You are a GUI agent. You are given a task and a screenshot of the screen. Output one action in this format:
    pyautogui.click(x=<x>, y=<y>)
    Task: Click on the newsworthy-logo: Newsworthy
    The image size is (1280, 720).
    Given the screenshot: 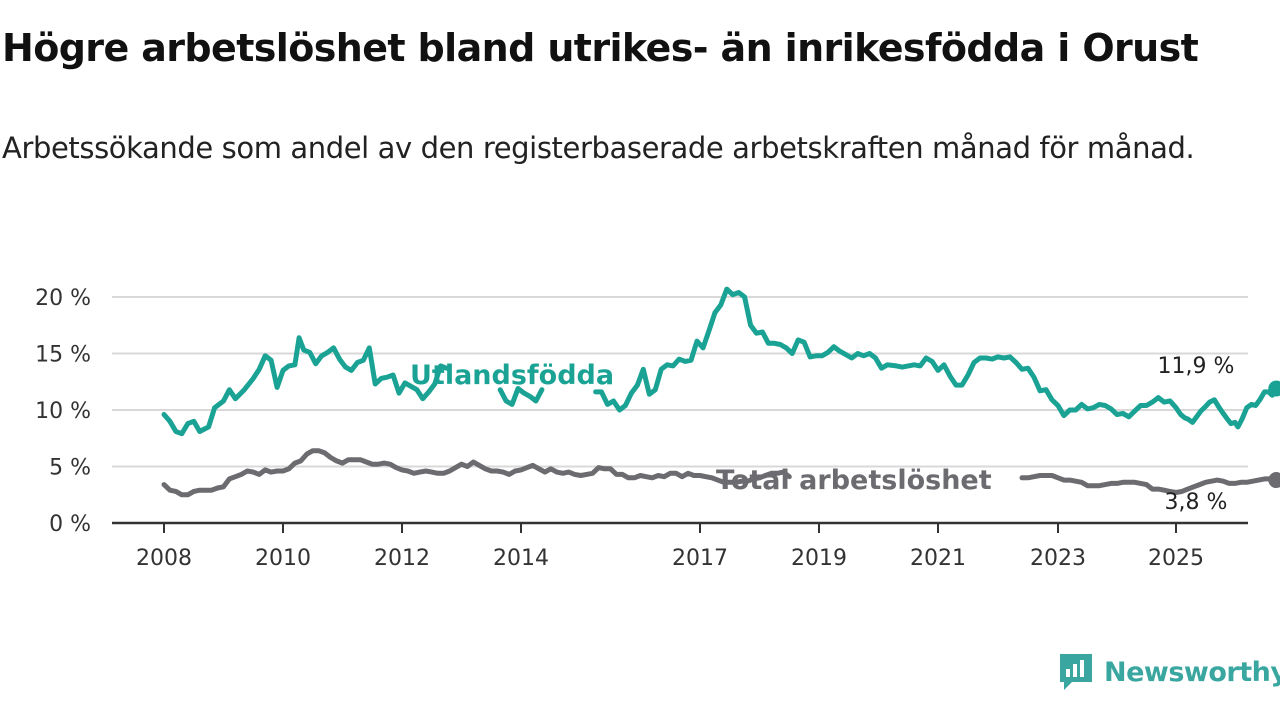 What is the action you would take?
    pyautogui.click(x=1169, y=672)
    